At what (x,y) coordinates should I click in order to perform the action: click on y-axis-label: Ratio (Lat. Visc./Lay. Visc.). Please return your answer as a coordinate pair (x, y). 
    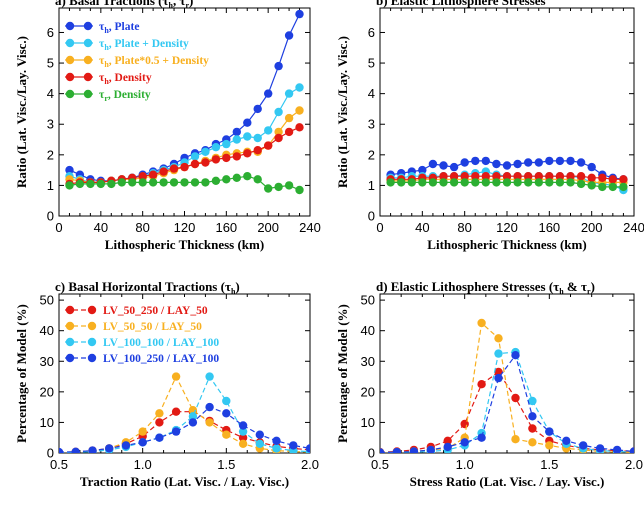
    Looking at the image, I should click on (21, 112).